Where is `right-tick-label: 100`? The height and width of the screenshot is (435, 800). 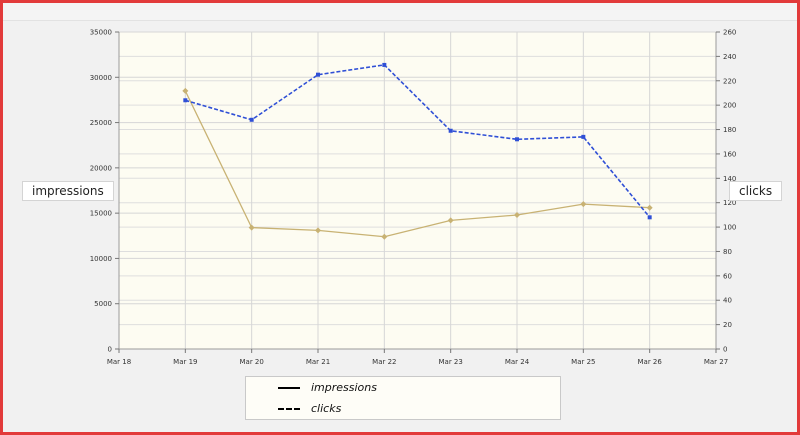 right-tick-label: 100 is located at coordinates (729, 228).